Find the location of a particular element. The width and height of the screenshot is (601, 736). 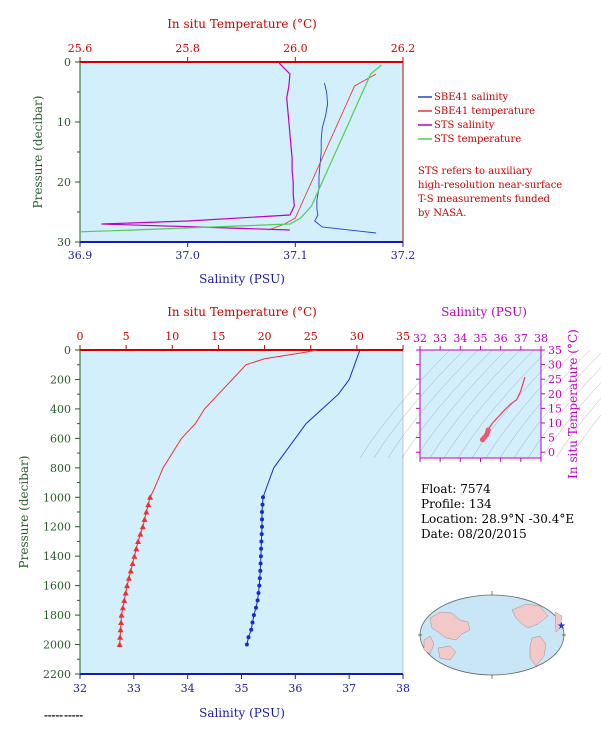

bottom-temp-tick-label: 0 is located at coordinates (80, 336).